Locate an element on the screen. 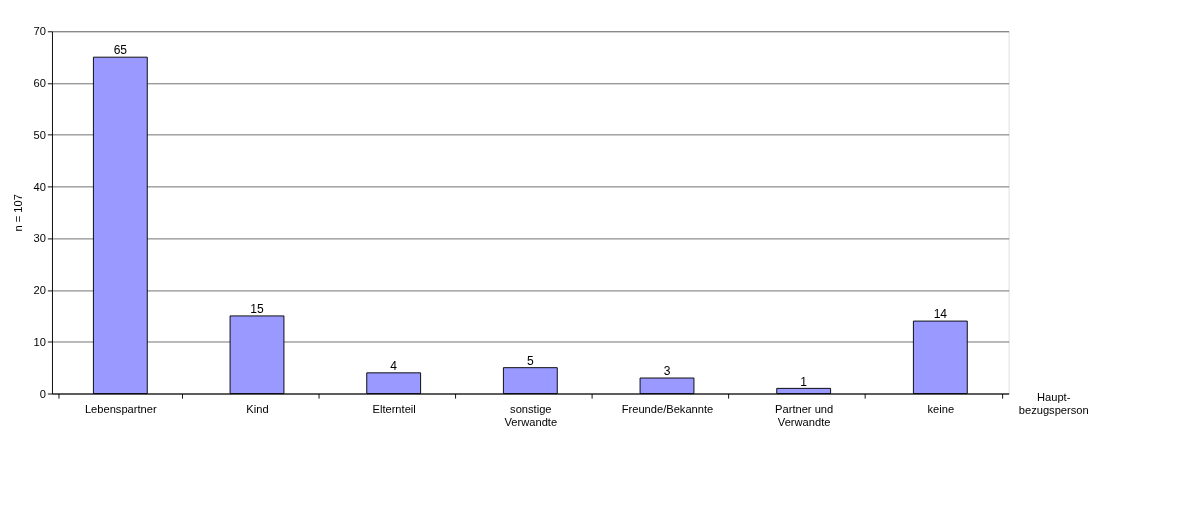  data-label: 65 is located at coordinates (120, 50).